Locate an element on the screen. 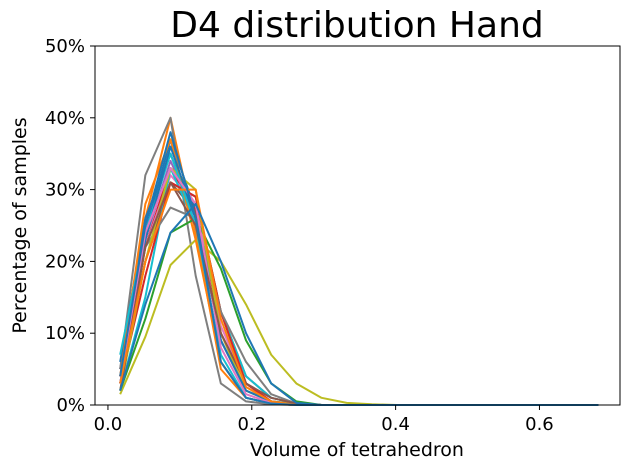 This screenshot has width=630, height=470. y-tick-label: 10% is located at coordinates (65, 333).